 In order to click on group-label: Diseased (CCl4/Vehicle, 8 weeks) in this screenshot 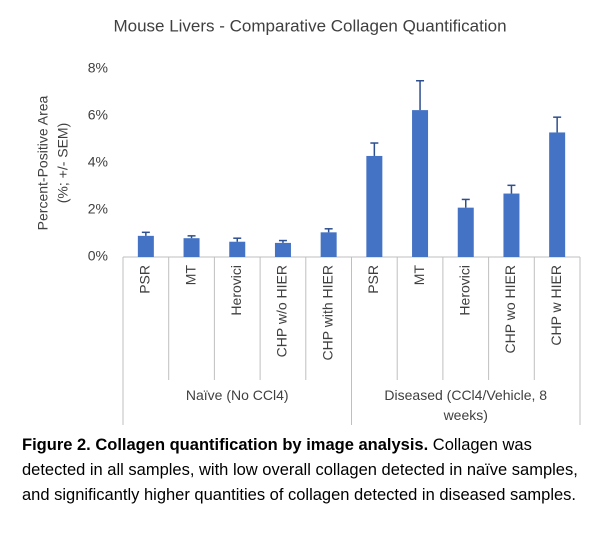, I will do `click(466, 405)`.